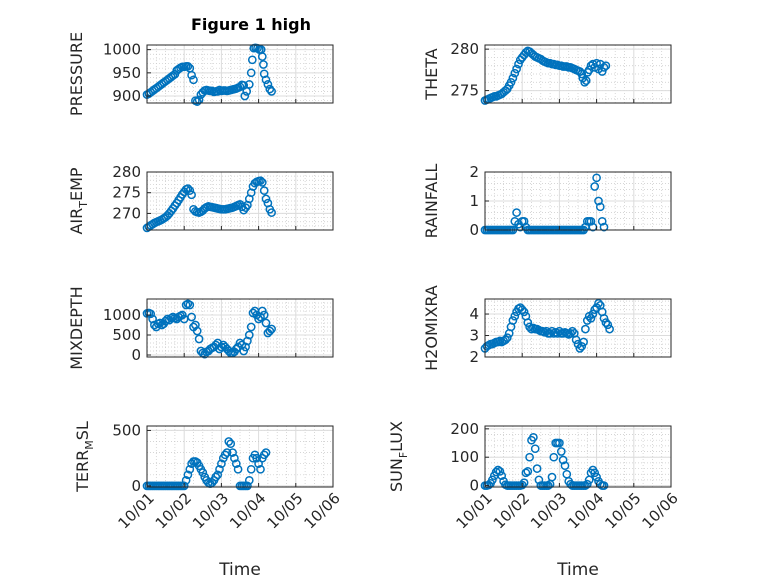  Describe the element at coordinates (126, 172) in the screenshot. I see `y-tick-label: 280` at that location.